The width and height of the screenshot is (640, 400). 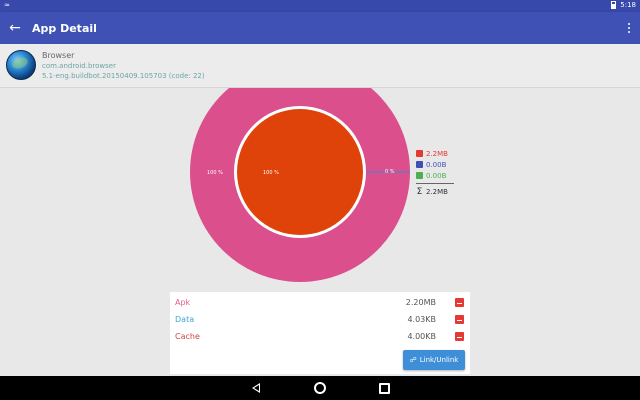 What do you see at coordinates (271, 173) in the screenshot?
I see `inner-slice-label: 100 %` at bounding box center [271, 173].